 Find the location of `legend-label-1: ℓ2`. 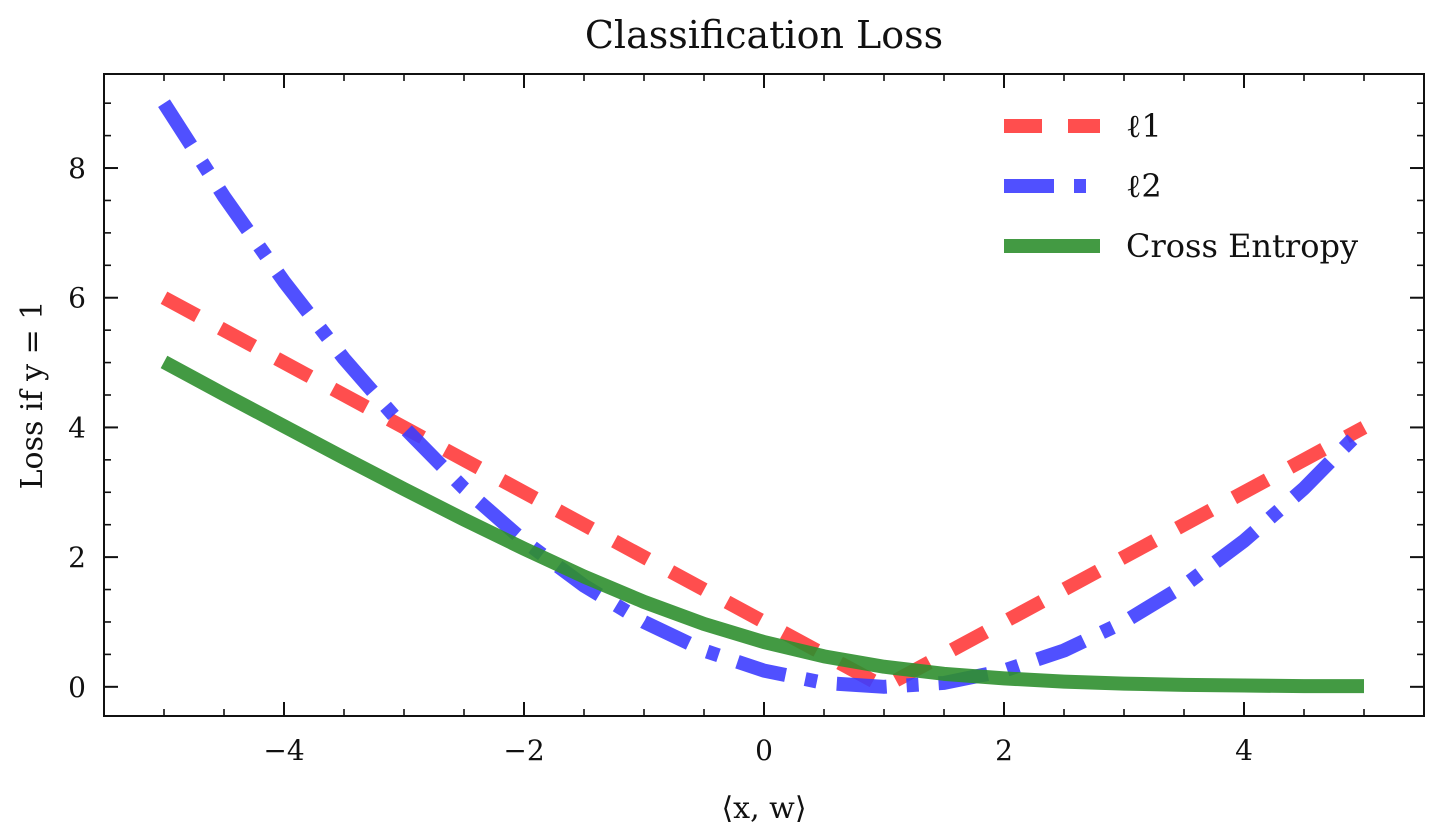

legend-label-1: ℓ2 is located at coordinates (1144, 186).